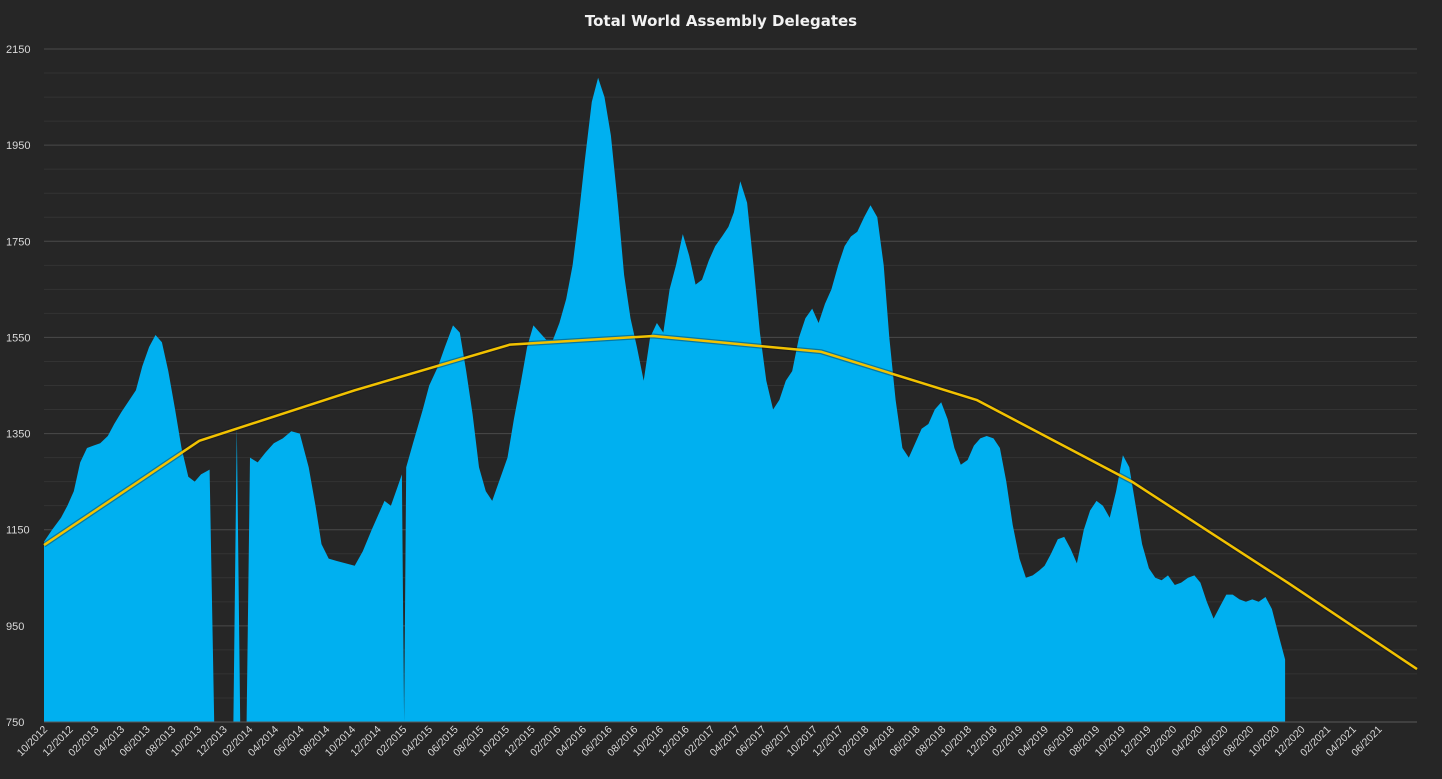 The height and width of the screenshot is (779, 1442). Describe the element at coordinates (721, 21) in the screenshot. I see `chart-title: Total World Assembly Delegates` at that location.